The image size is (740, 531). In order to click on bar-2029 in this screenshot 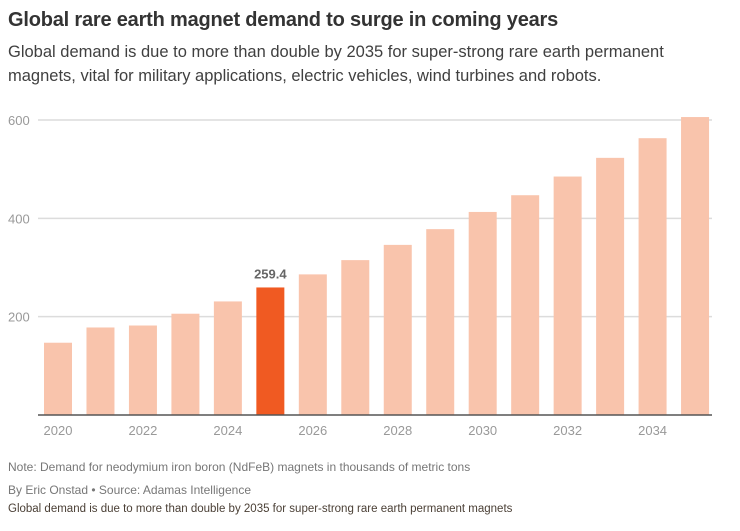, I will do `click(440, 322)`.